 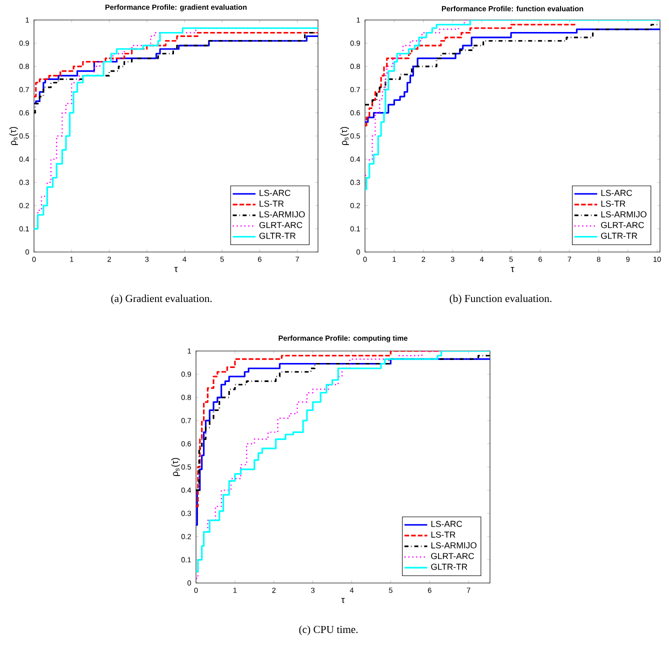 I want to click on text: (c) CPU time., so click(x=328, y=631).